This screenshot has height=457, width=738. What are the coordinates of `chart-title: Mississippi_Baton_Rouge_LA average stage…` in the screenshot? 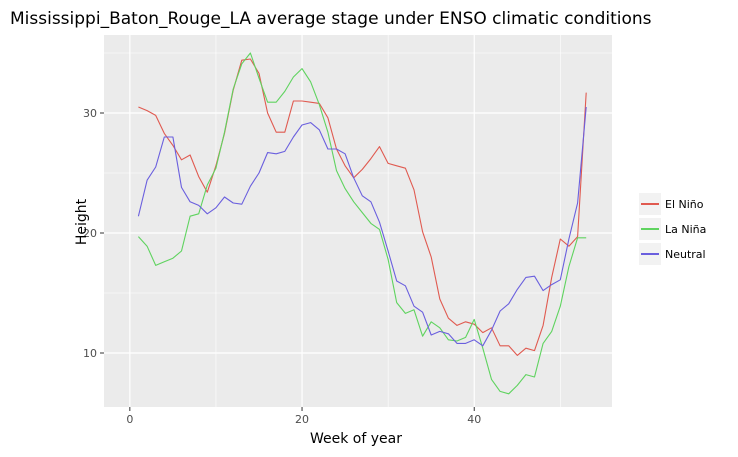 It's located at (331, 19).